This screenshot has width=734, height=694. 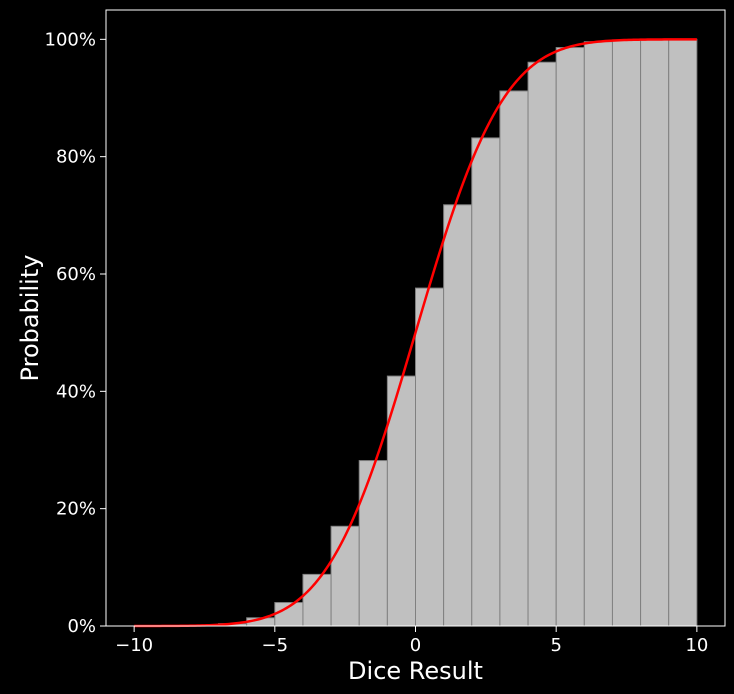 I want to click on x-tick-label: −10, so click(x=134, y=645).